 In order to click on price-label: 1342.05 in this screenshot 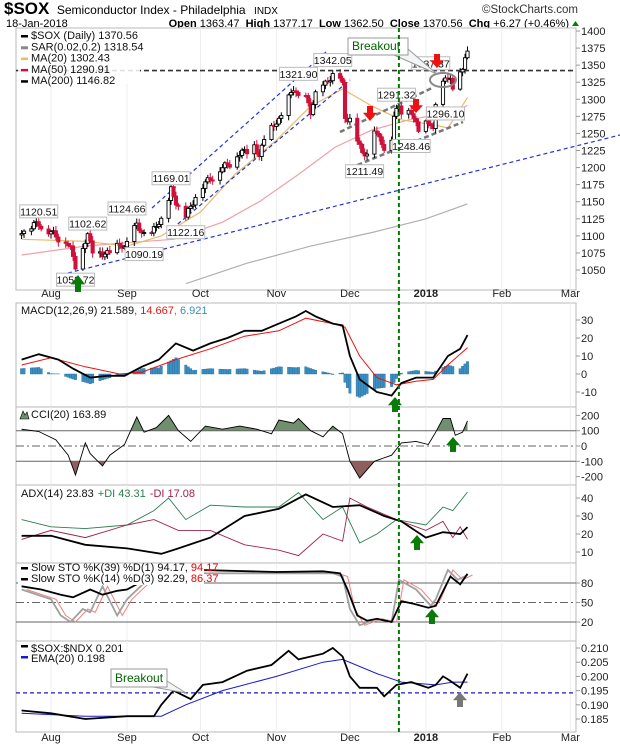, I will do `click(333, 60)`.